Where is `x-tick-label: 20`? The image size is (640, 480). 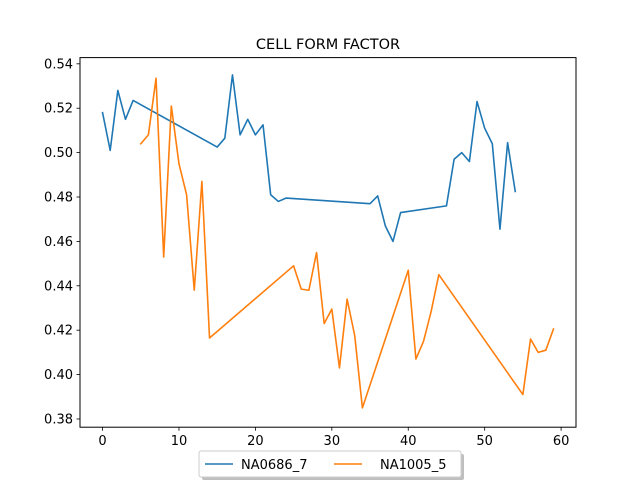
x-tick-label: 20 is located at coordinates (255, 441).